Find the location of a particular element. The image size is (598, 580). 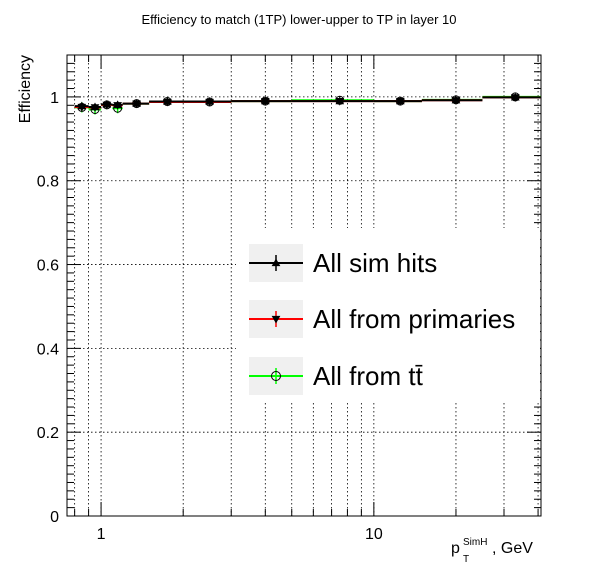

x-axis-label: p SimH T , GeV is located at coordinates (492, 551).